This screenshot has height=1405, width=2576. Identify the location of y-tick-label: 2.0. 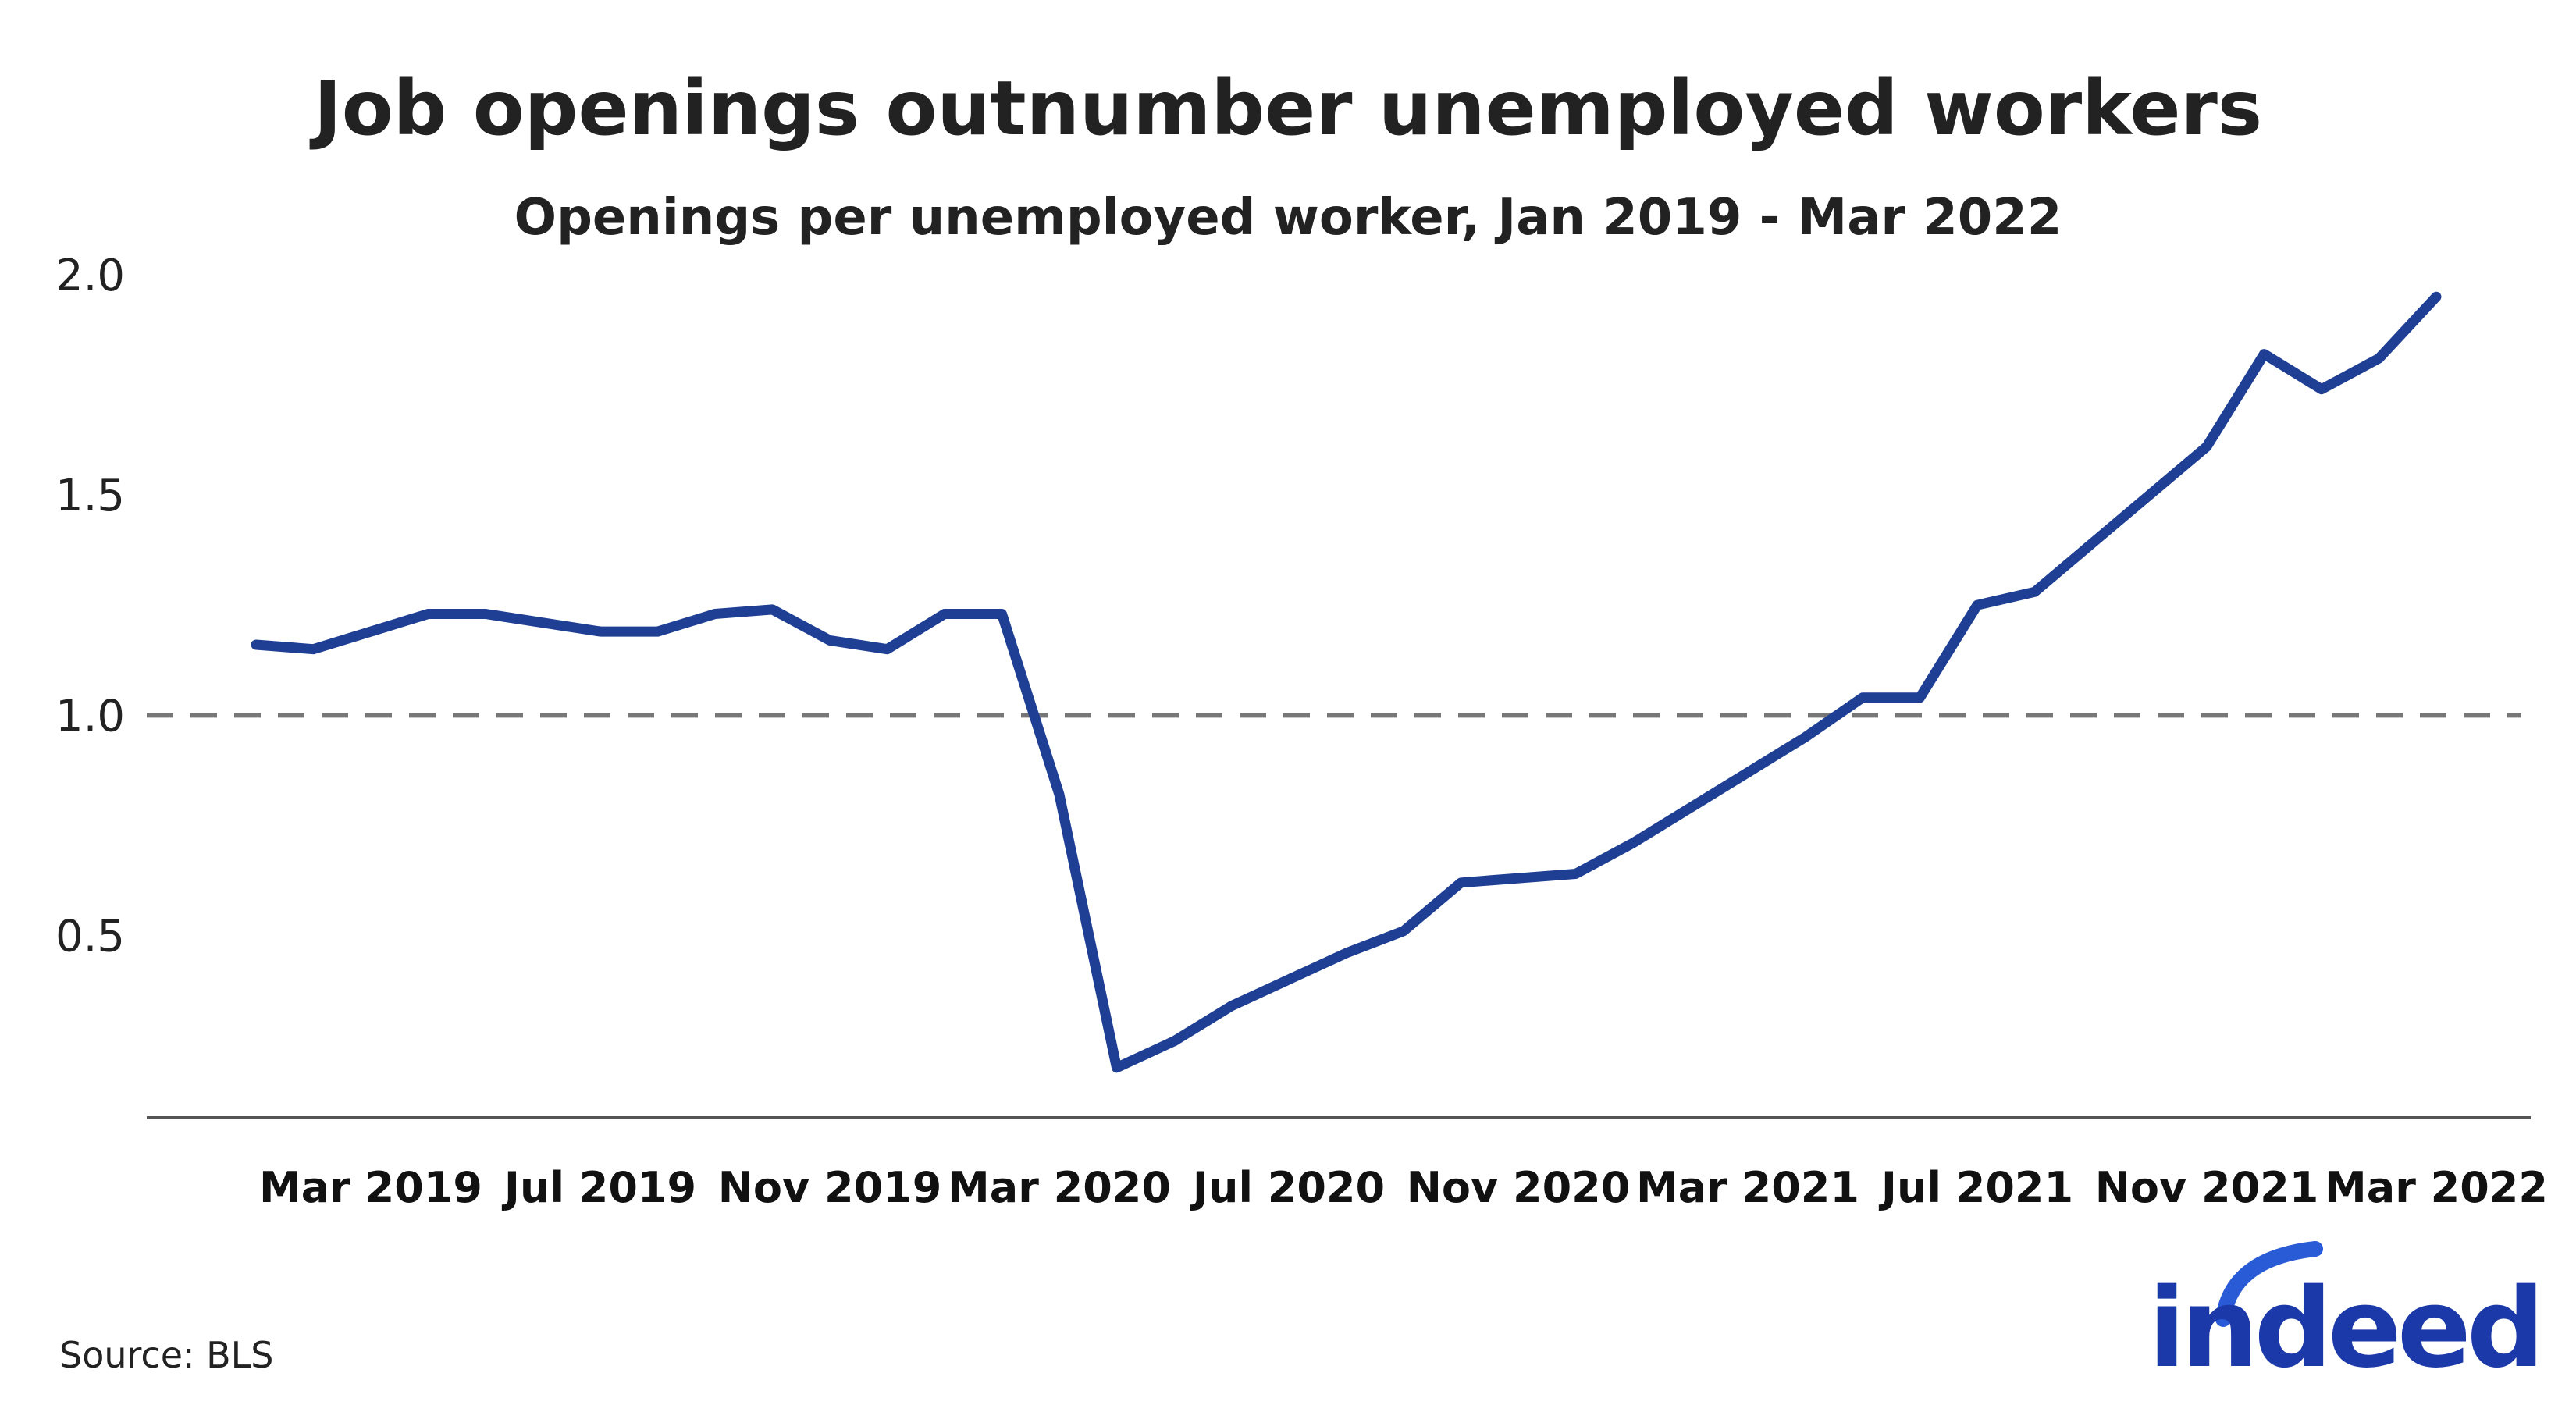
(90, 276).